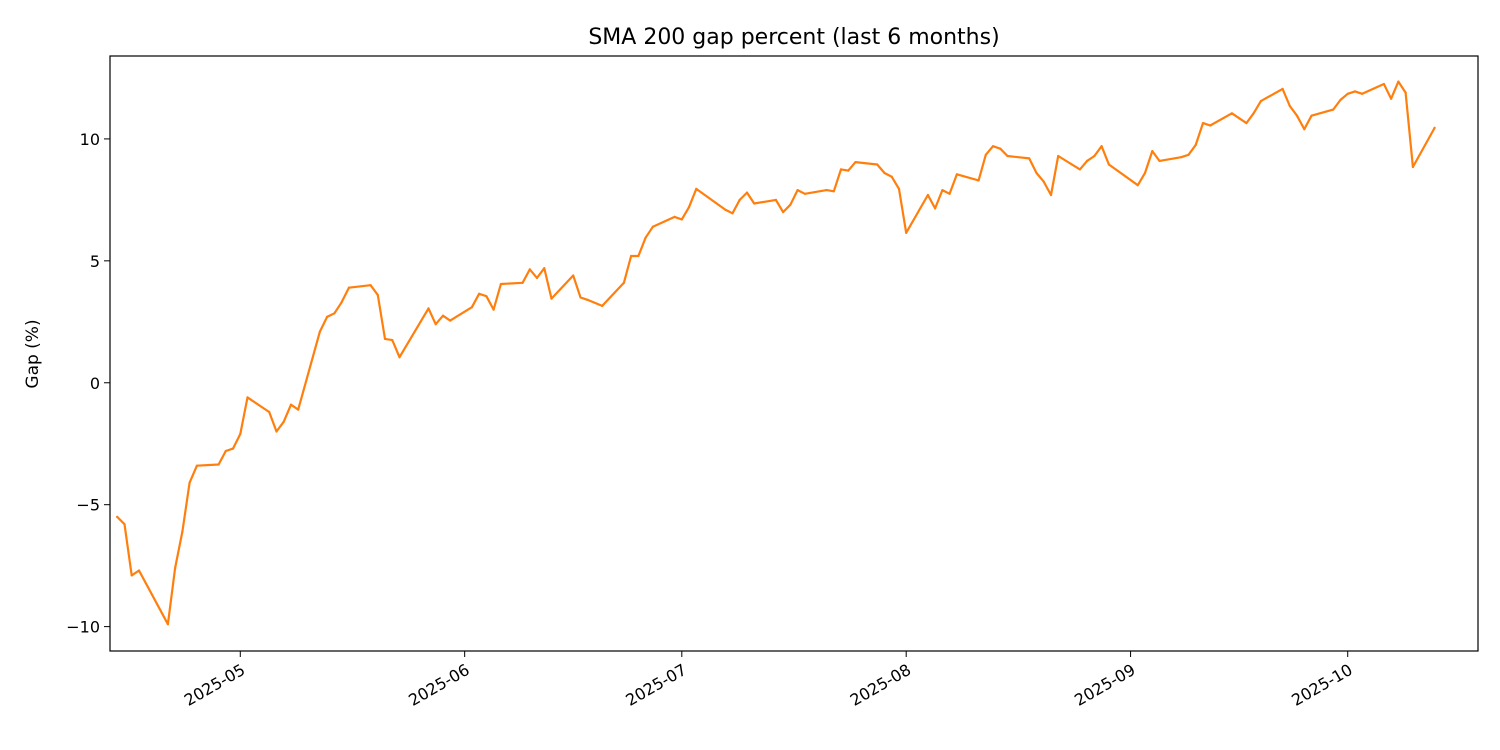 This screenshot has width=1500, height=750. I want to click on y-tick-label: 0, so click(95, 383).